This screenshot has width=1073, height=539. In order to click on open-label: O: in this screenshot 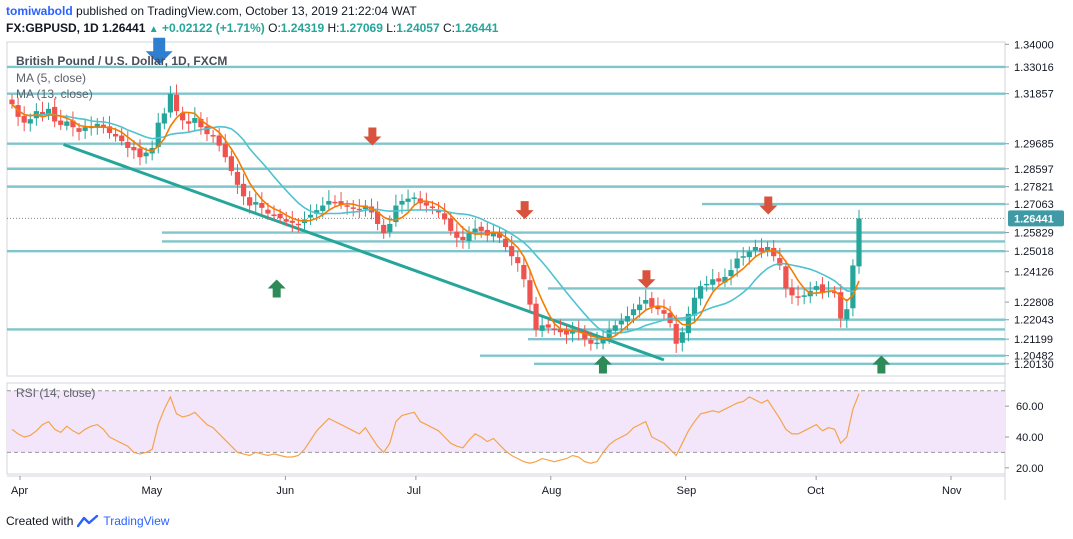, I will do `click(274, 28)`.